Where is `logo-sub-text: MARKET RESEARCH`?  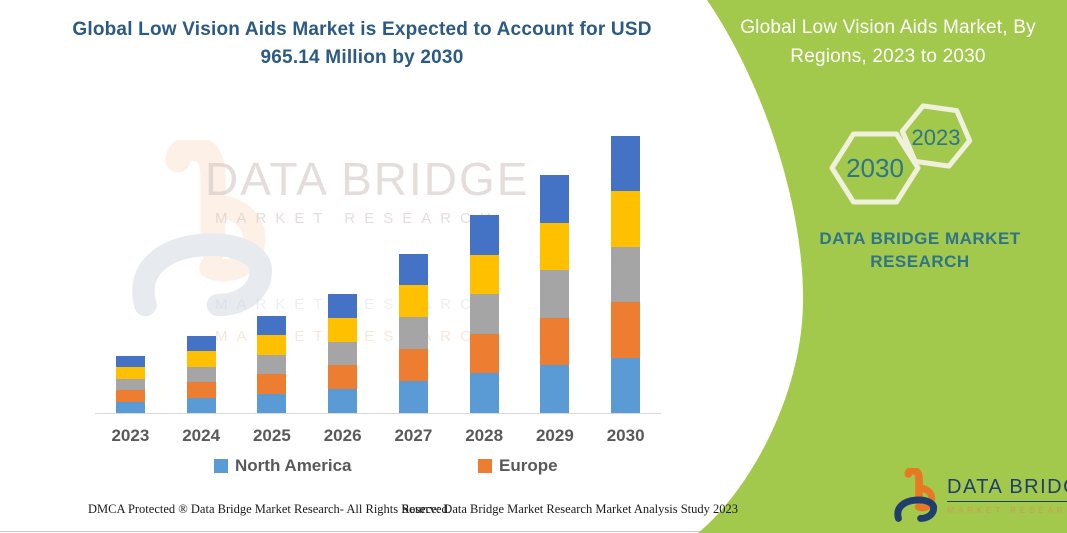
logo-sub-text: MARKET RESEARCH is located at coordinates (1007, 510).